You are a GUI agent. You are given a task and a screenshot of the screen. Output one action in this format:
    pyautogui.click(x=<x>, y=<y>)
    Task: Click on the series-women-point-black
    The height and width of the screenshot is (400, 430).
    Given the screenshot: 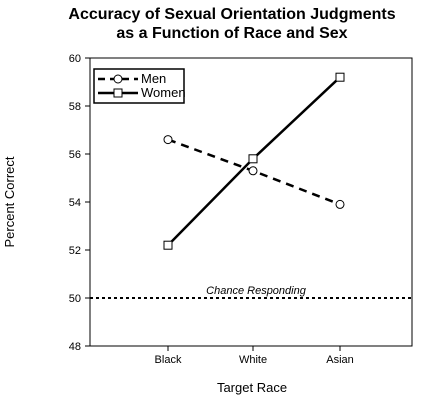 What is the action you would take?
    pyautogui.click(x=168, y=245)
    